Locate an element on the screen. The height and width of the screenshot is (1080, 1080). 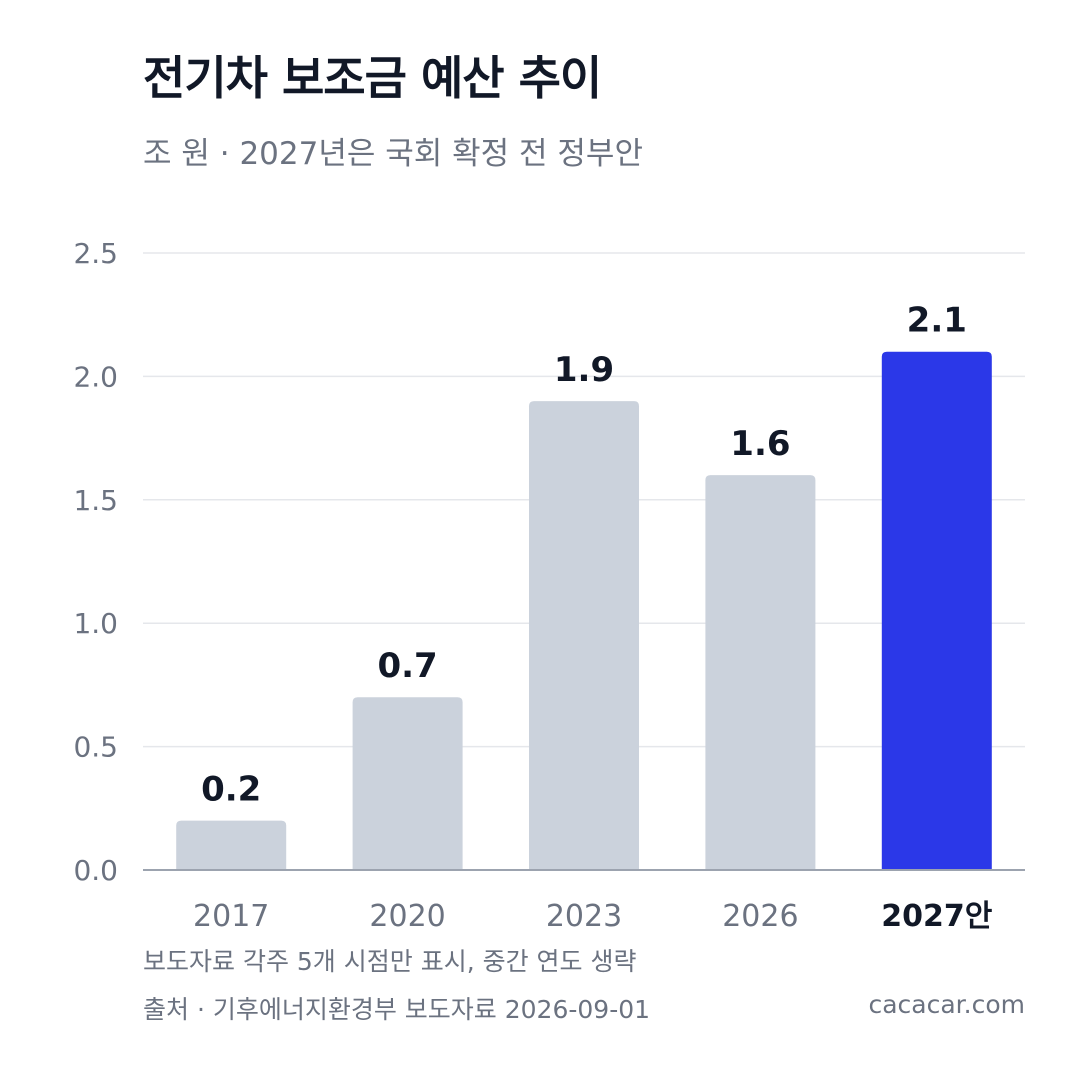
chart-subtitle: 조 원 · 2027년은 국회 확정 전 정부안 is located at coordinates (393, 154).